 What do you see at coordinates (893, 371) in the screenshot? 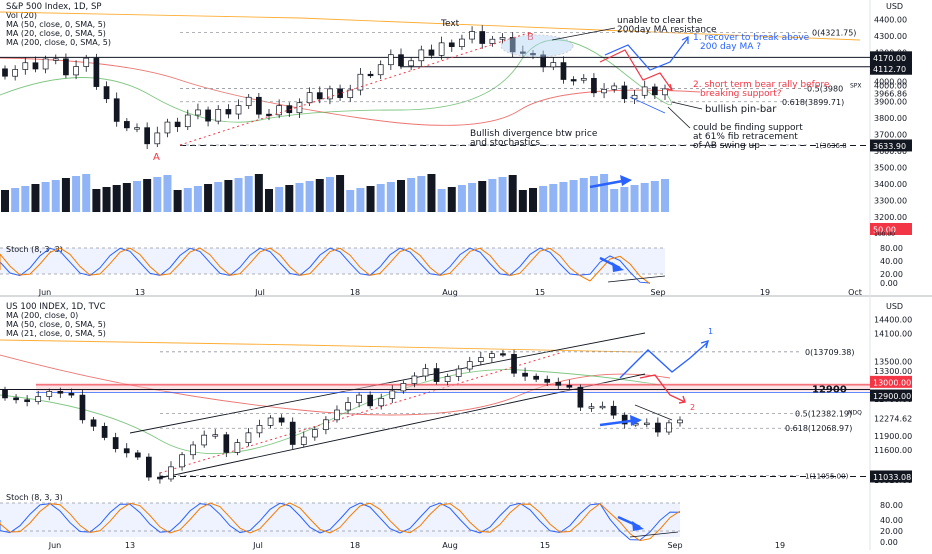
I see `lower-price-tick: 13300.00` at bounding box center [893, 371].